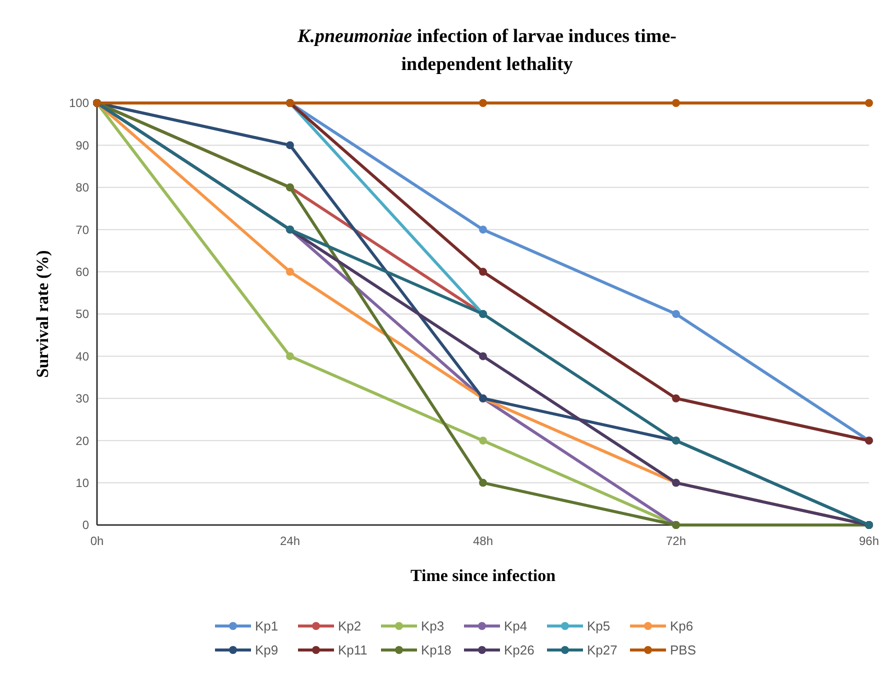 This screenshot has width=887, height=673. I want to click on legend-label: Kp3, so click(432, 626).